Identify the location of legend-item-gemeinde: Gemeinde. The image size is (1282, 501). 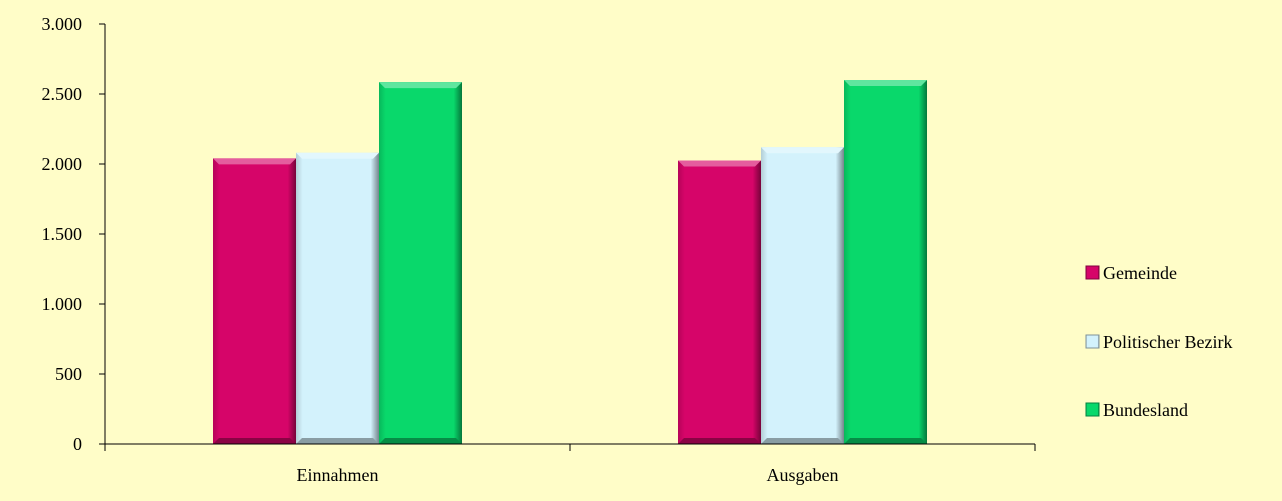
(1131, 273).